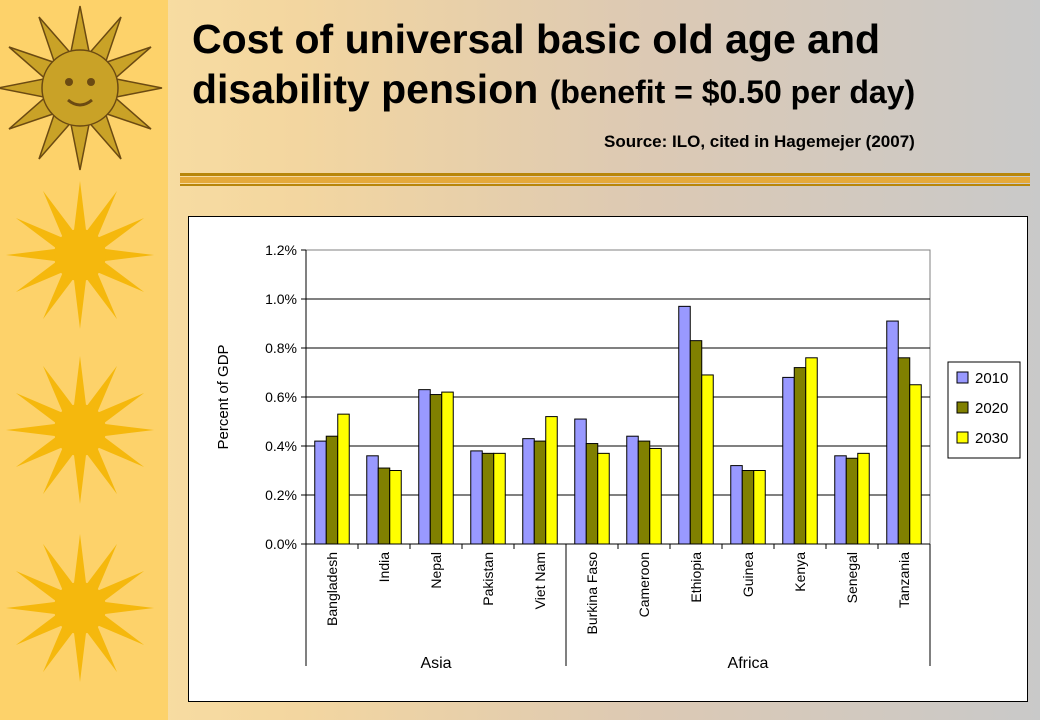 The width and height of the screenshot is (1040, 720). What do you see at coordinates (281, 544) in the screenshot?
I see `y-tick-label: 0.0%` at bounding box center [281, 544].